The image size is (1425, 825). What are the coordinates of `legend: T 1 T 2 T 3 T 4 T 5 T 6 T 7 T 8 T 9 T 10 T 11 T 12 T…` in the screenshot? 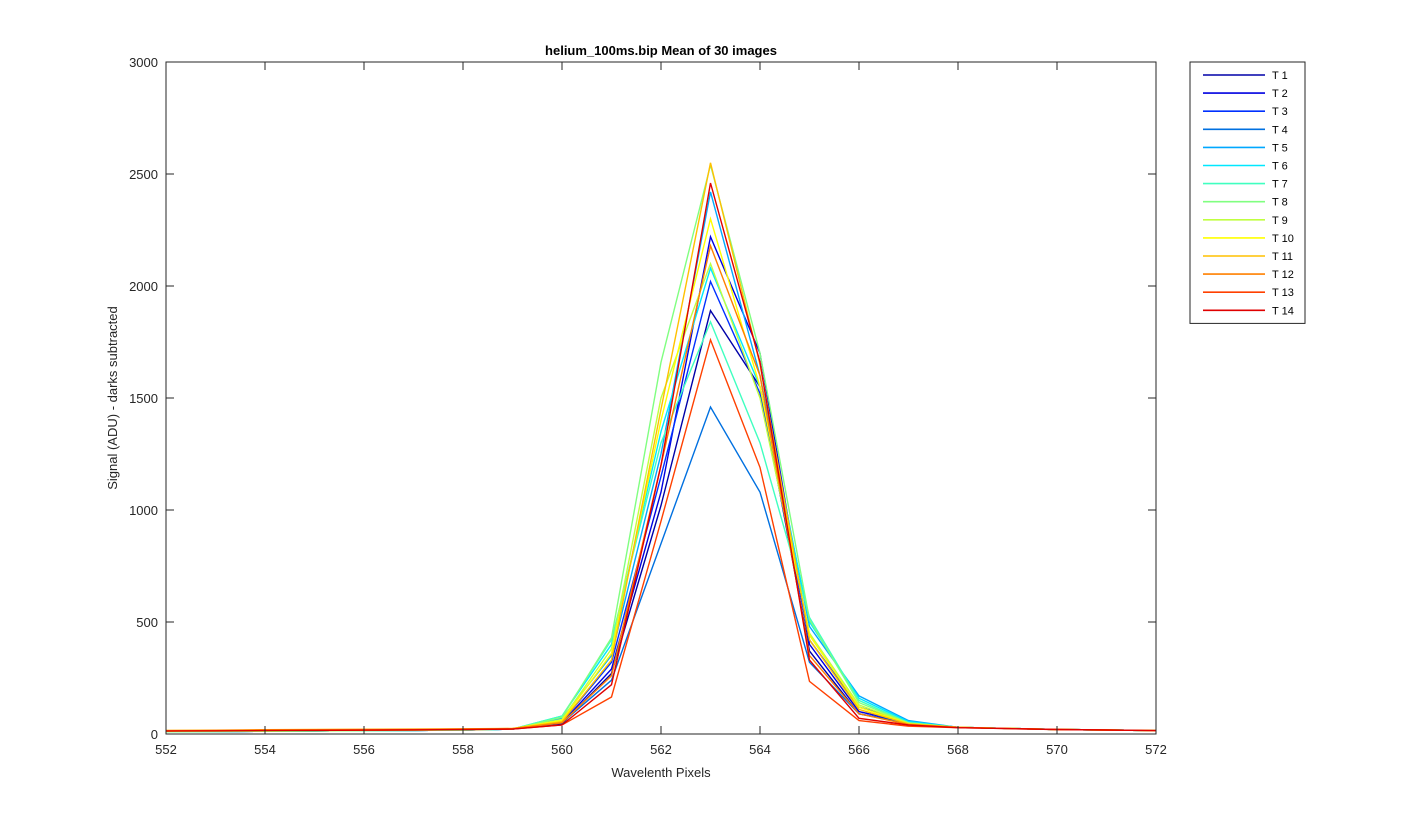 It's located at (1247, 192).